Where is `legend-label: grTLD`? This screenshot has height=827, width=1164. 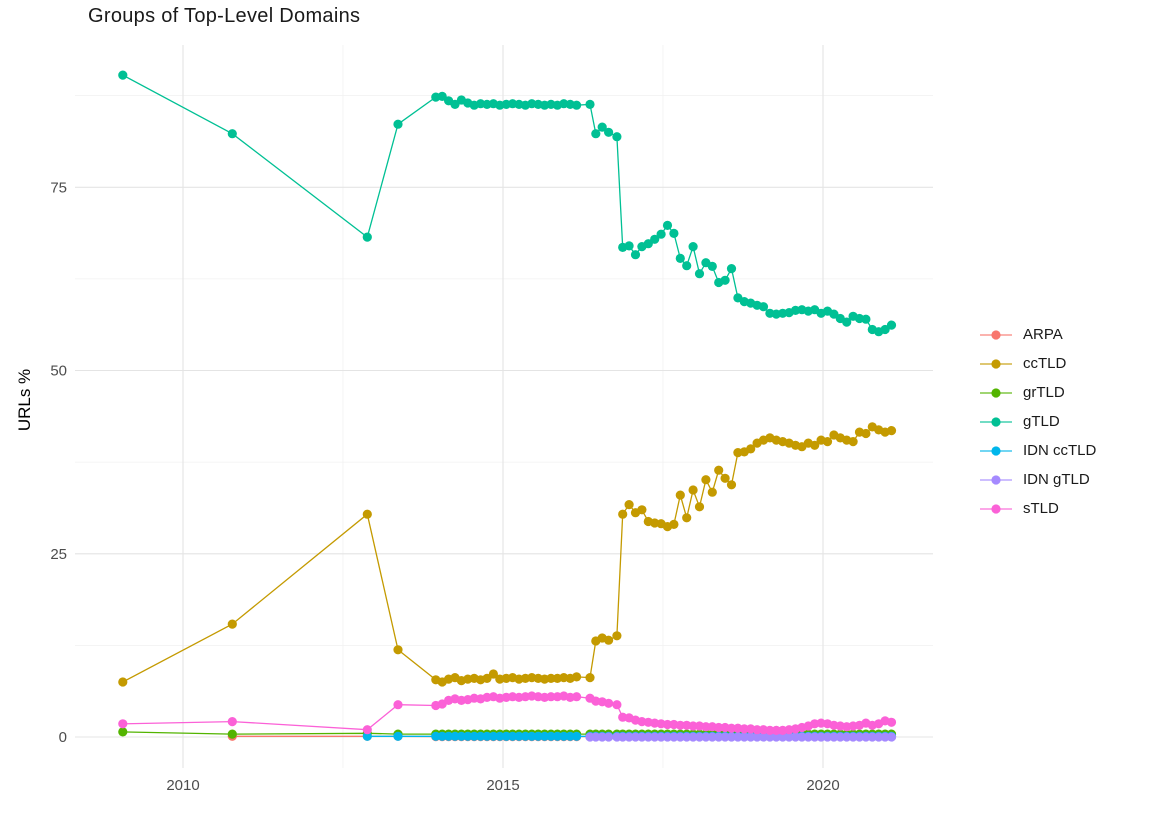
legend-label: grTLD is located at coordinates (1044, 392).